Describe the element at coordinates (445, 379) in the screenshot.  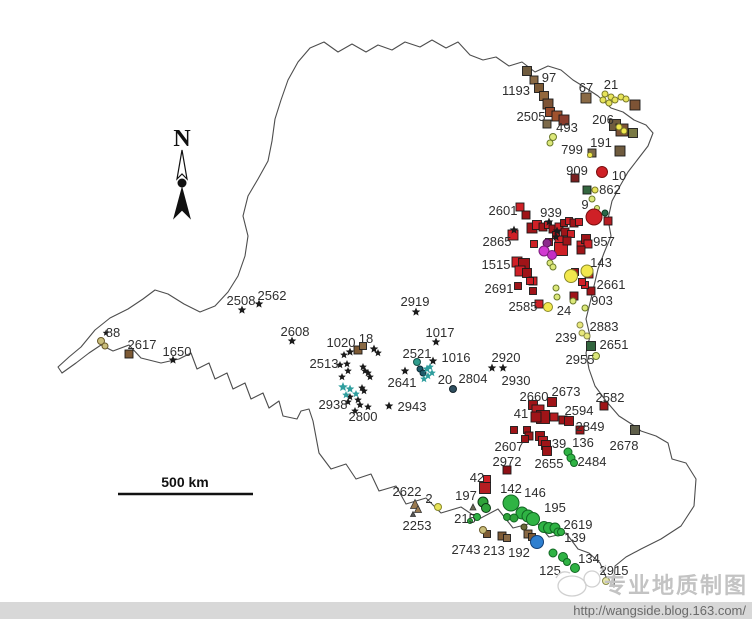
I see `site-label: 20` at that location.